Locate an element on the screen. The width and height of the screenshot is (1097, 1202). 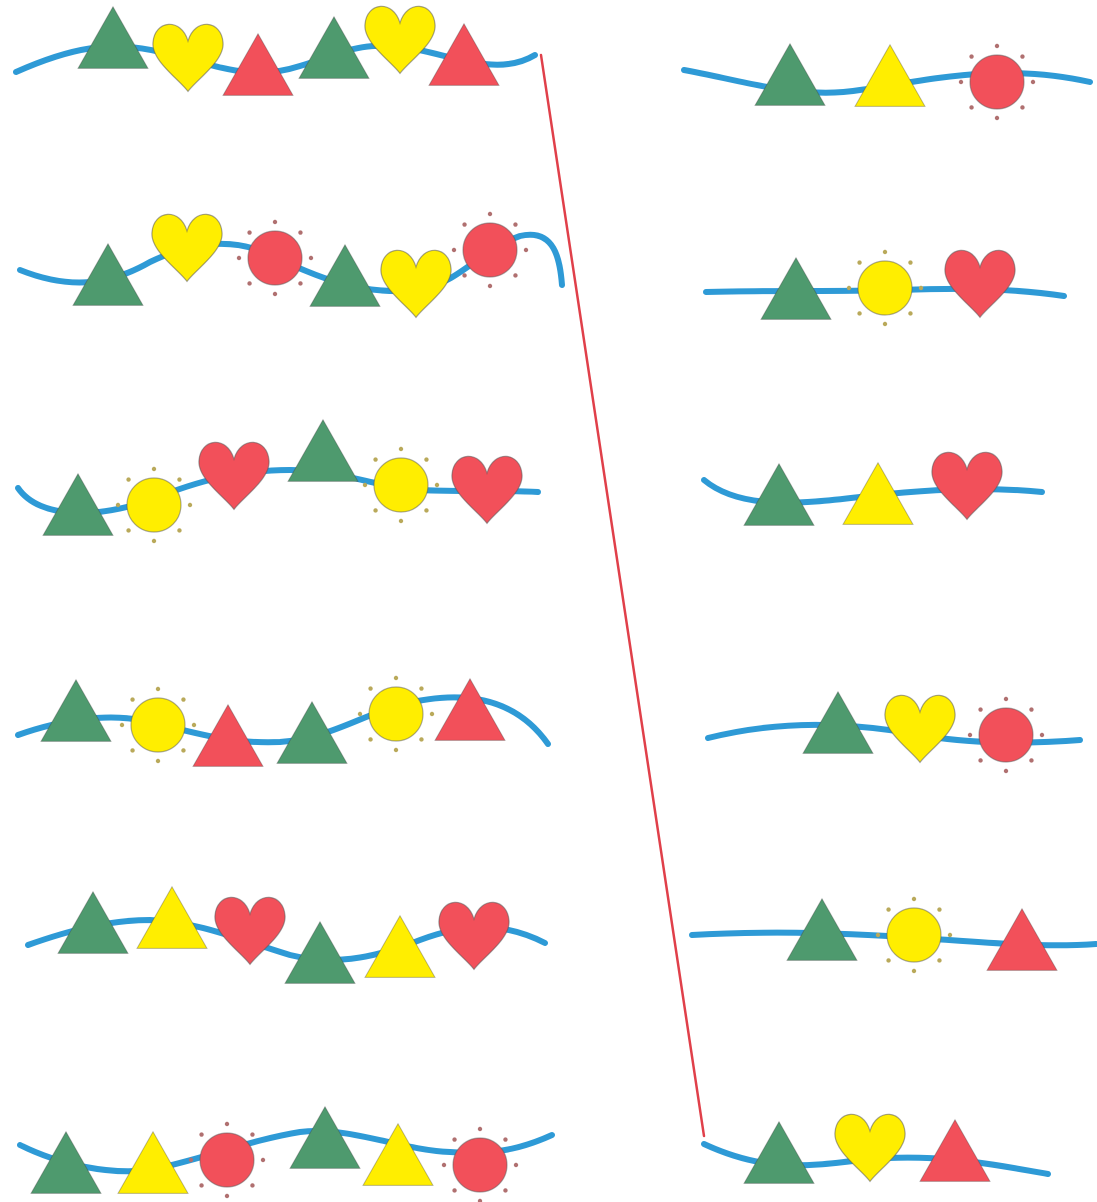
necklace-string is located at coordinates (291, 263).